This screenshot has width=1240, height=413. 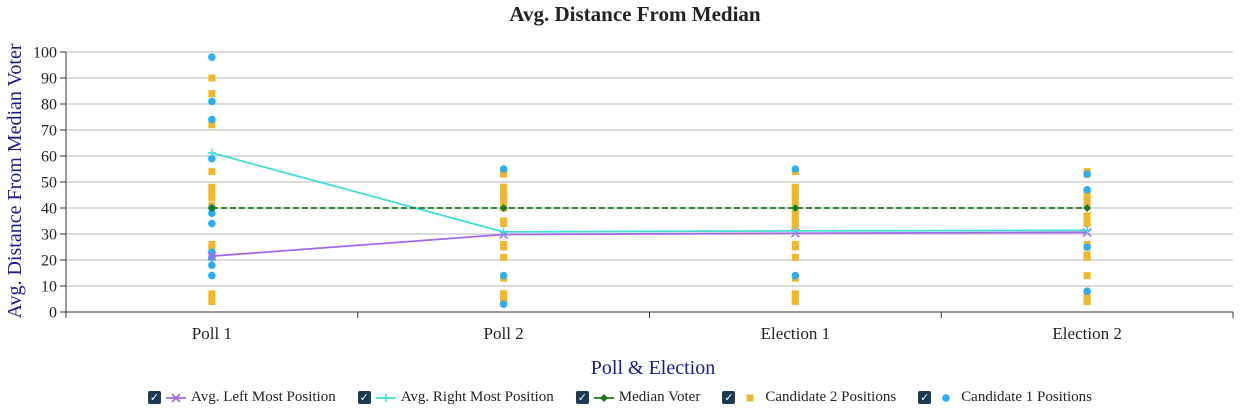 I want to click on legend-item: ✓ Avg. Left Most Position, so click(x=241, y=397).